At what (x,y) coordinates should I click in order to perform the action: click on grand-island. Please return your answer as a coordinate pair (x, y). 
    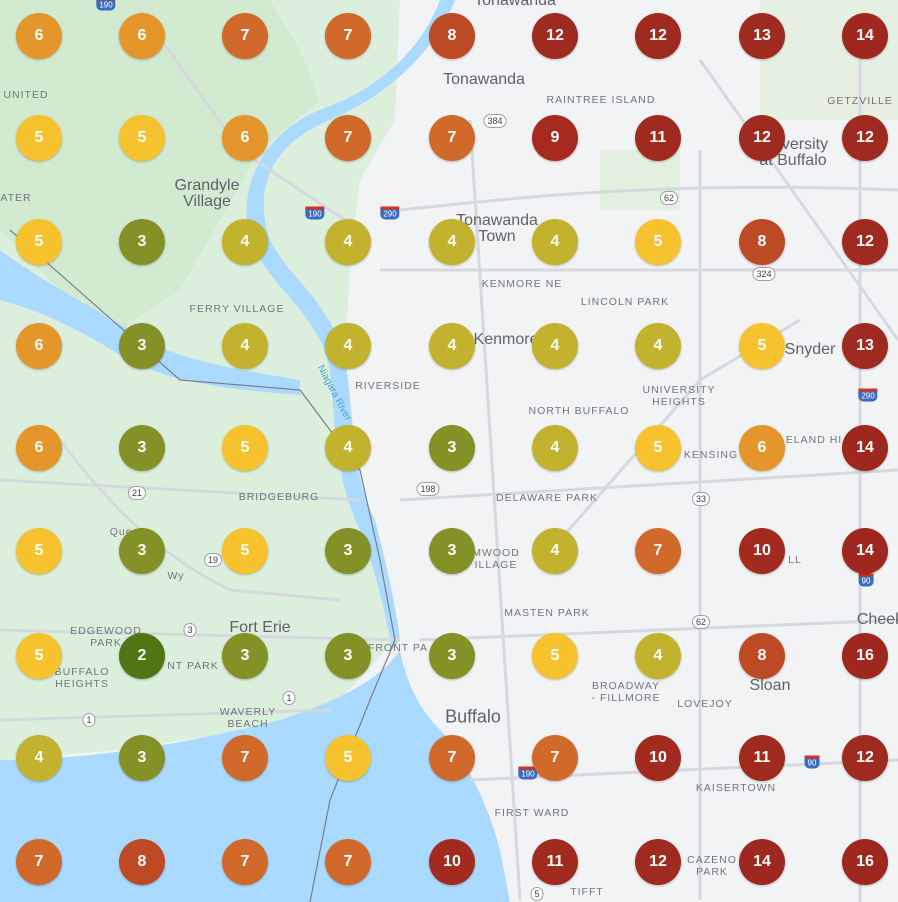
    Looking at the image, I should click on (160, 165).